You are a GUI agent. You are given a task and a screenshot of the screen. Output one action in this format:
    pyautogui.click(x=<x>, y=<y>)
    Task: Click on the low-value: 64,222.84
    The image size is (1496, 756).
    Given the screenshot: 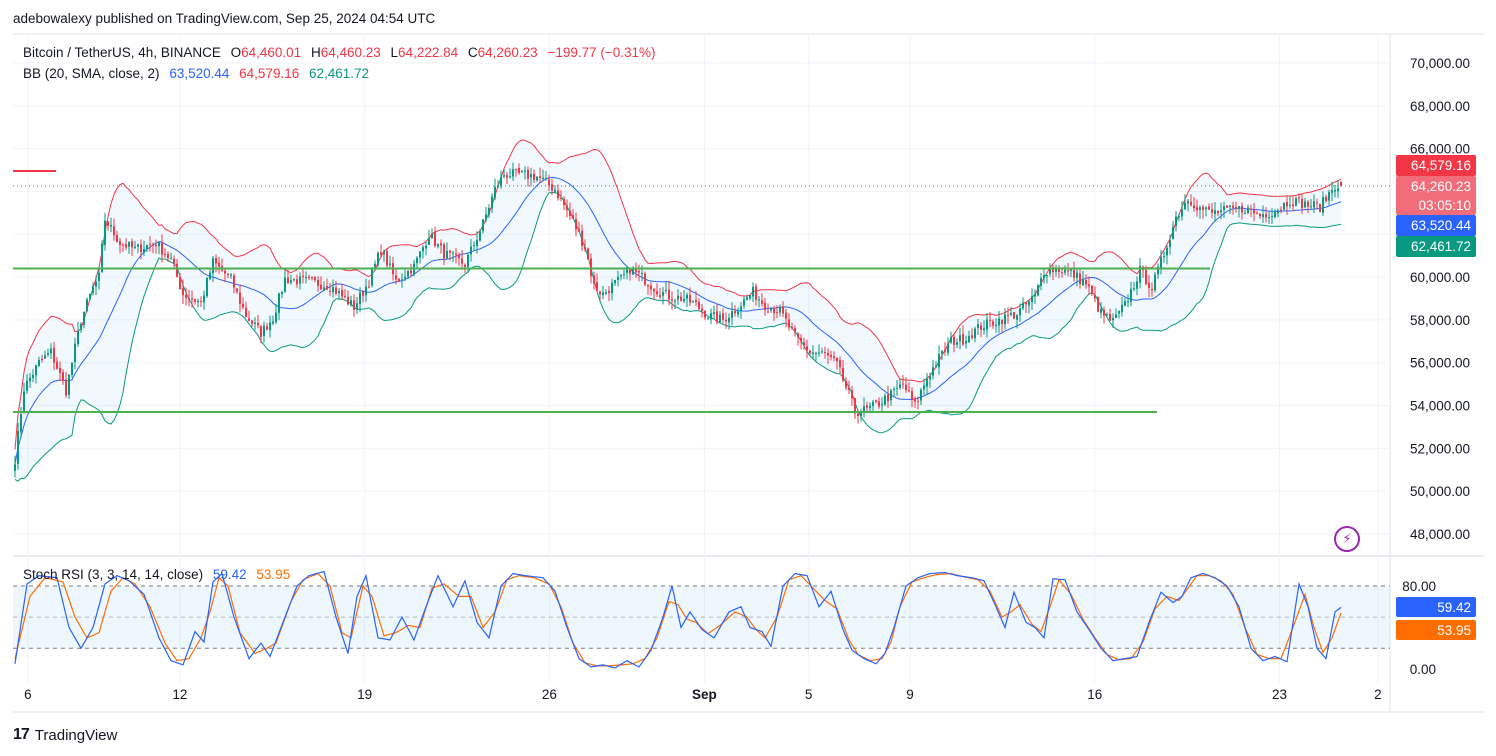 What is the action you would take?
    pyautogui.click(x=428, y=52)
    